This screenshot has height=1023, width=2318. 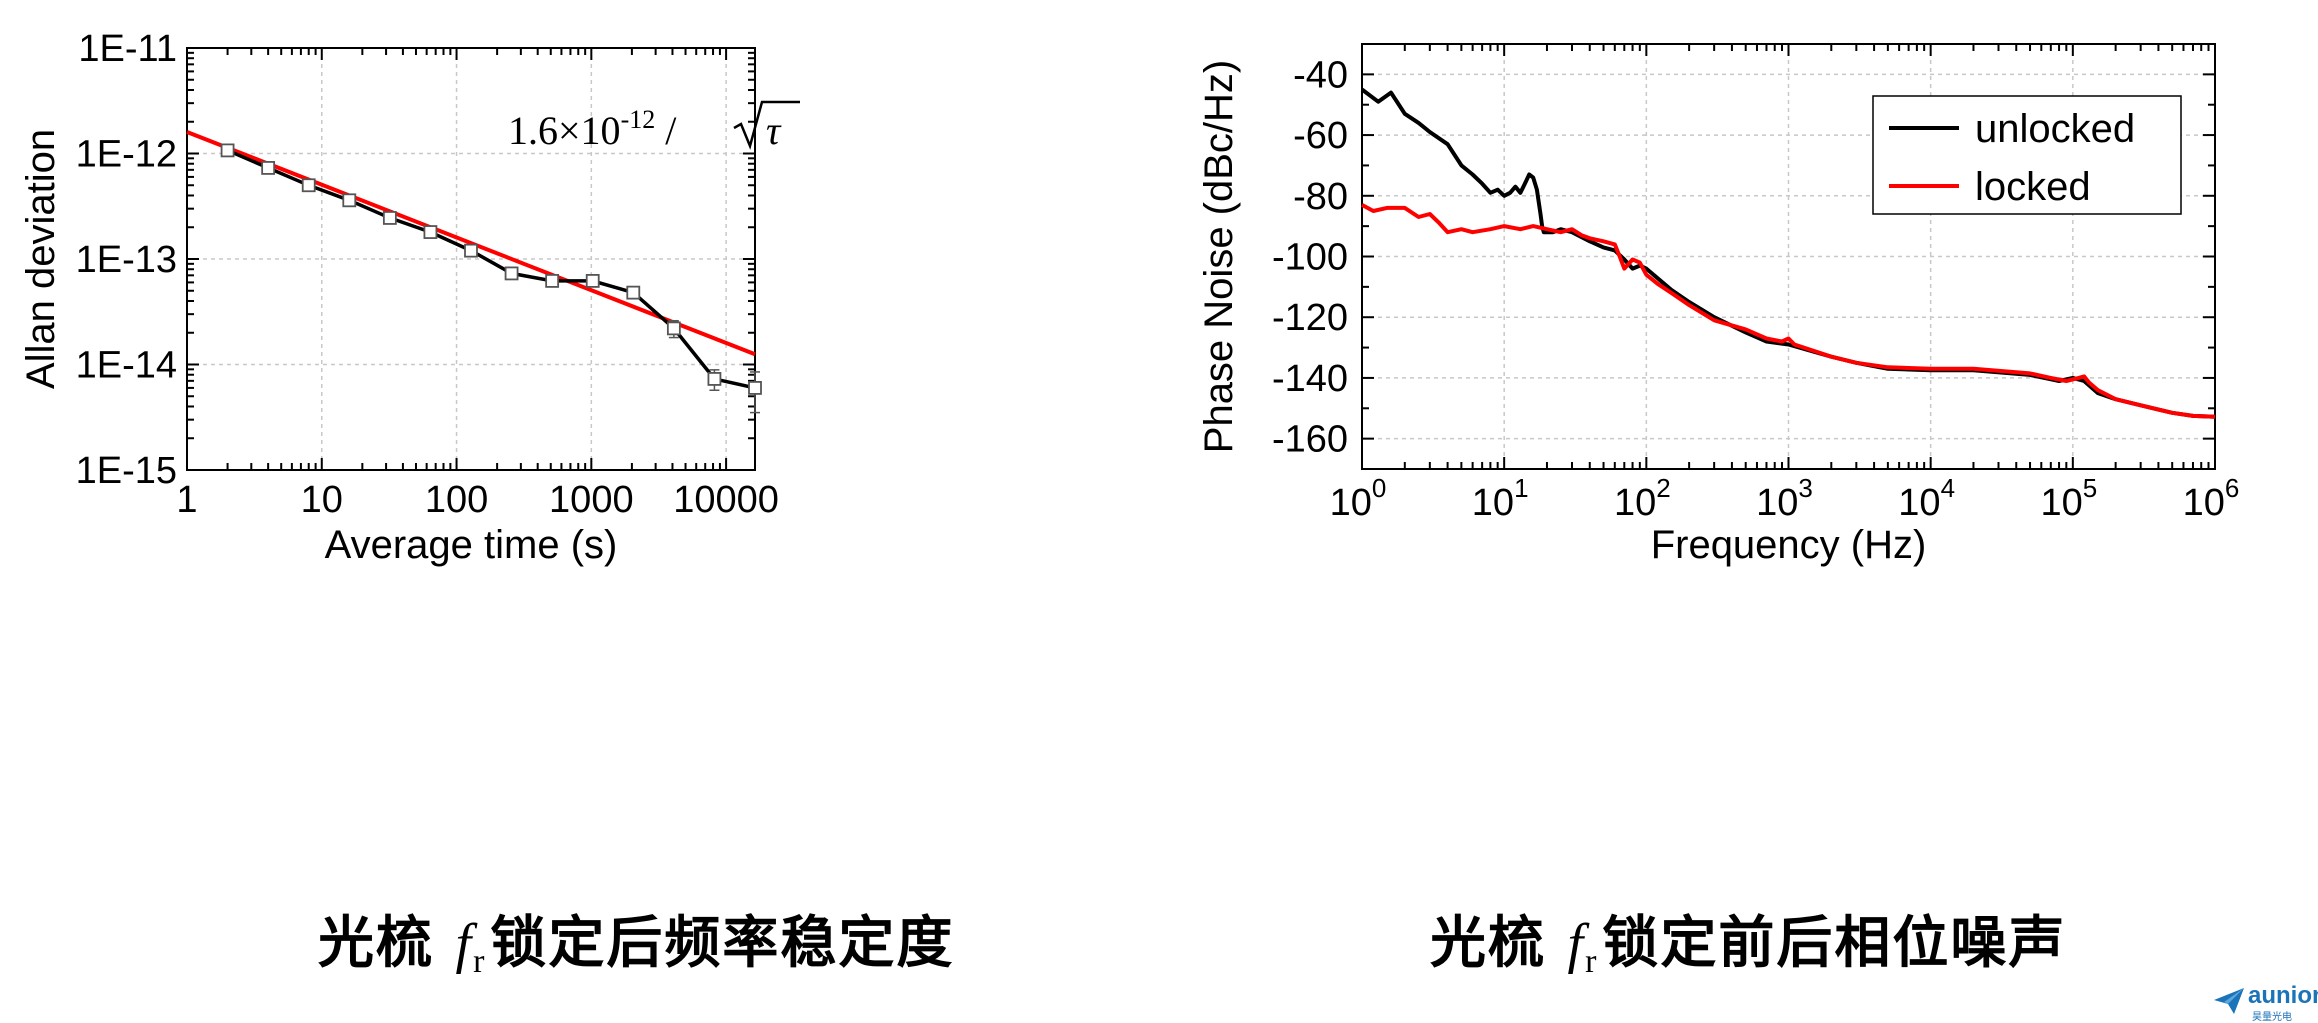 What do you see at coordinates (41, 259) in the screenshot?
I see `y-axis-label: Allan deviation` at bounding box center [41, 259].